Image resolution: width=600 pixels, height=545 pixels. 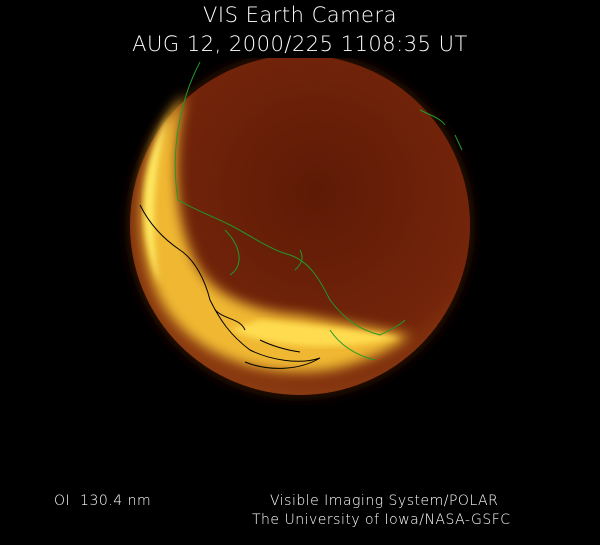 What do you see at coordinates (156, 200) in the screenshot?
I see `aurora-core` at bounding box center [156, 200].